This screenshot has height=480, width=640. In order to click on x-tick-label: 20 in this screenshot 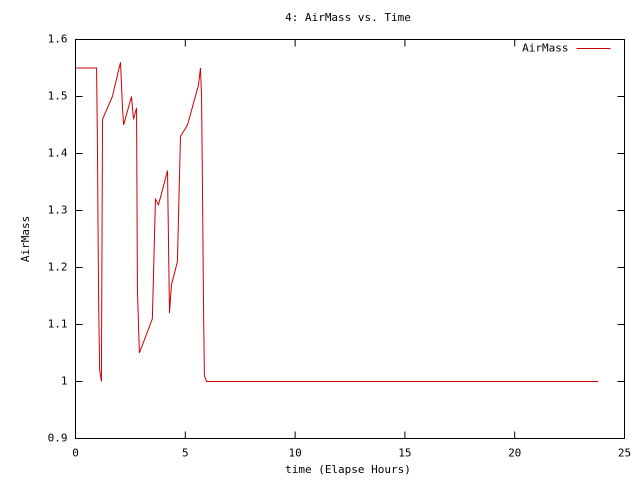, I will do `click(514, 453)`.